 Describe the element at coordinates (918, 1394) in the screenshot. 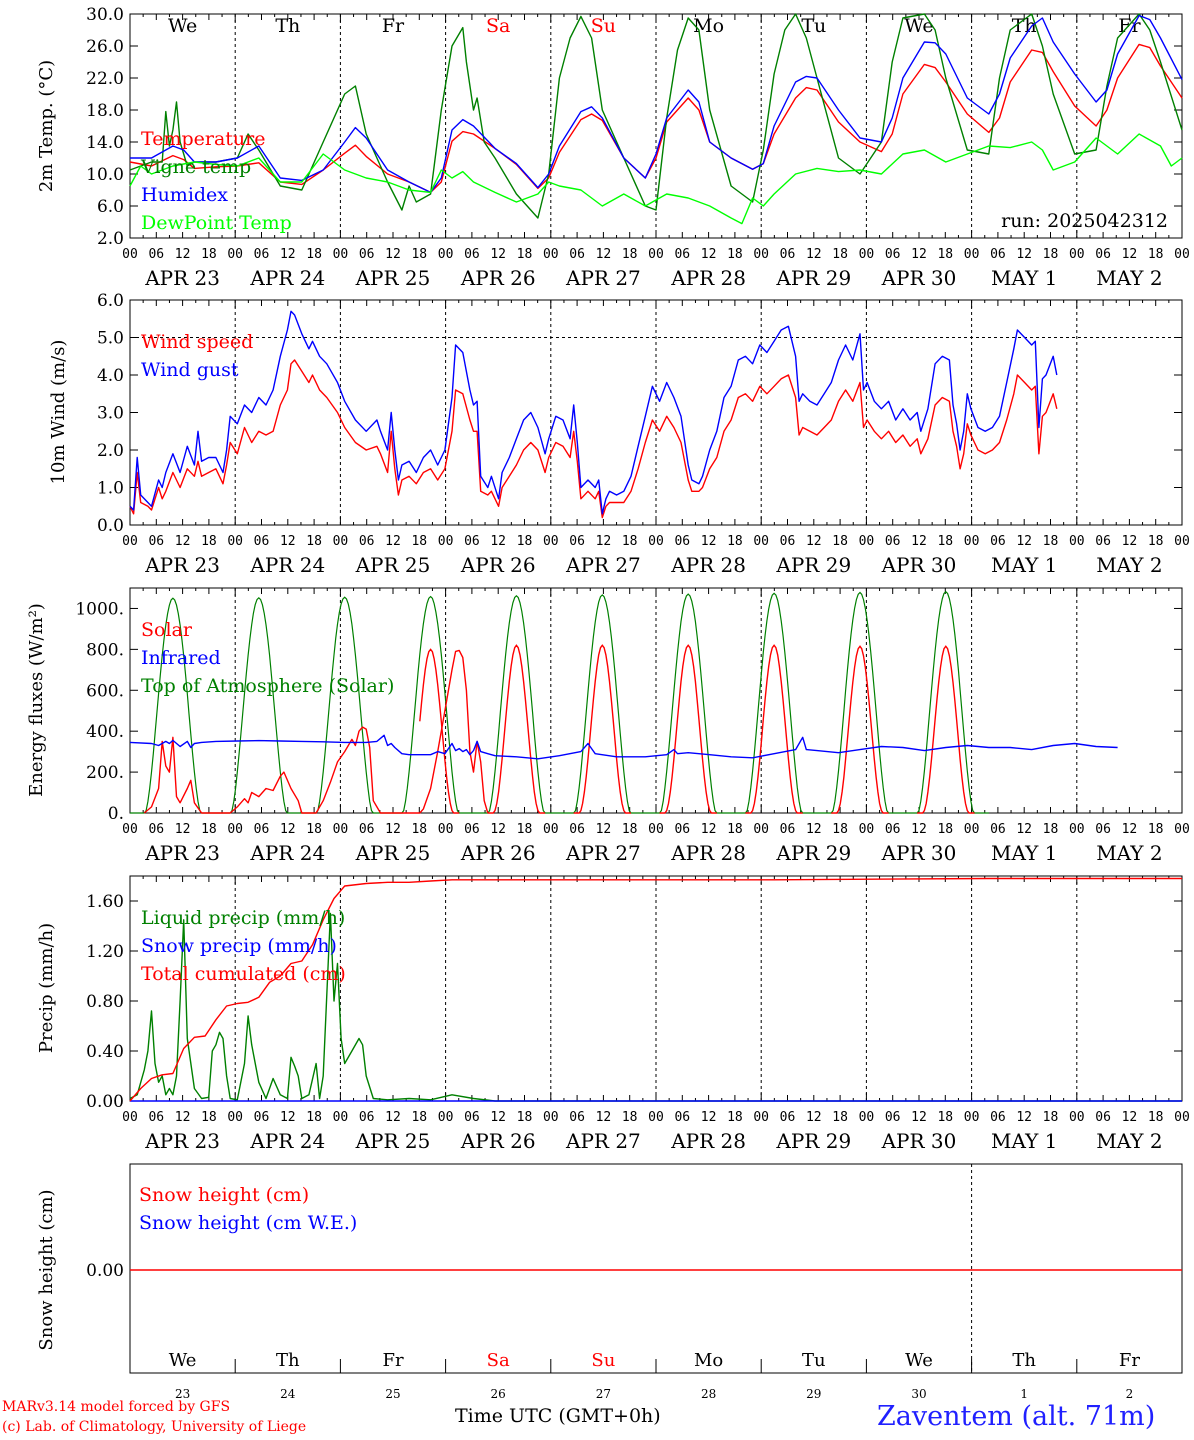

I see `day-number-label: 30` at that location.